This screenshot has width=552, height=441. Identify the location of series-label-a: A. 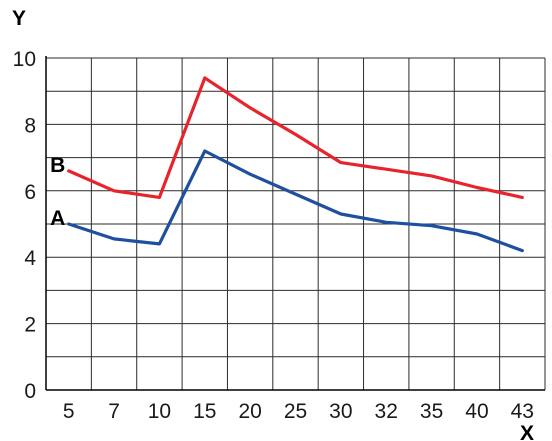
(57, 218).